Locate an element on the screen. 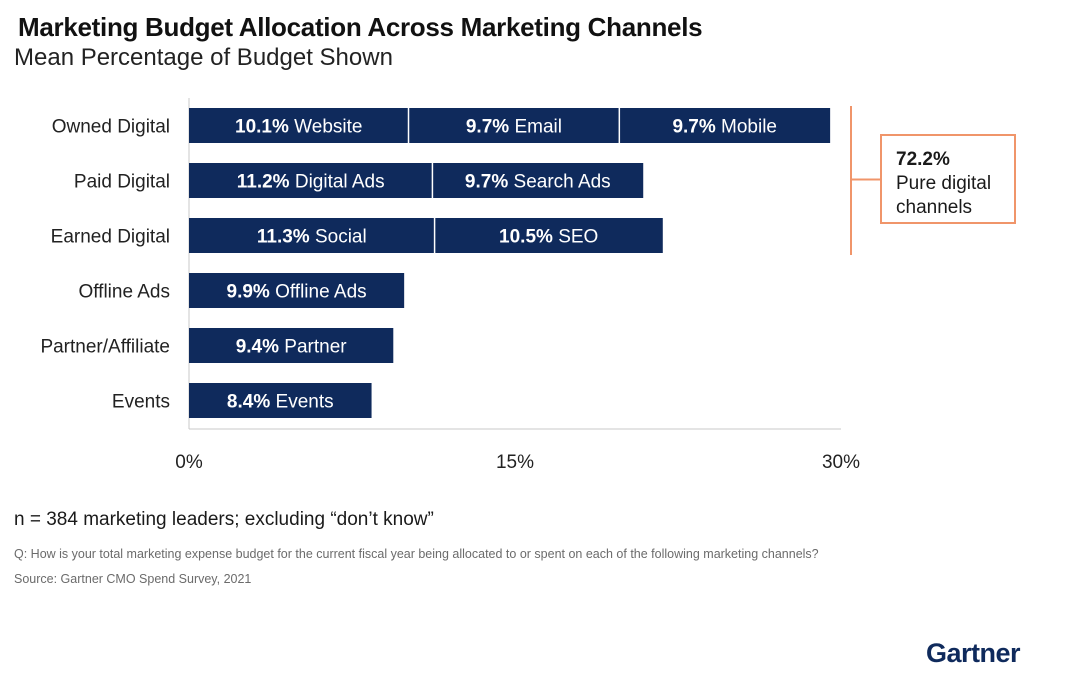  segment-label: 9.7% Search Ads is located at coordinates (538, 182).